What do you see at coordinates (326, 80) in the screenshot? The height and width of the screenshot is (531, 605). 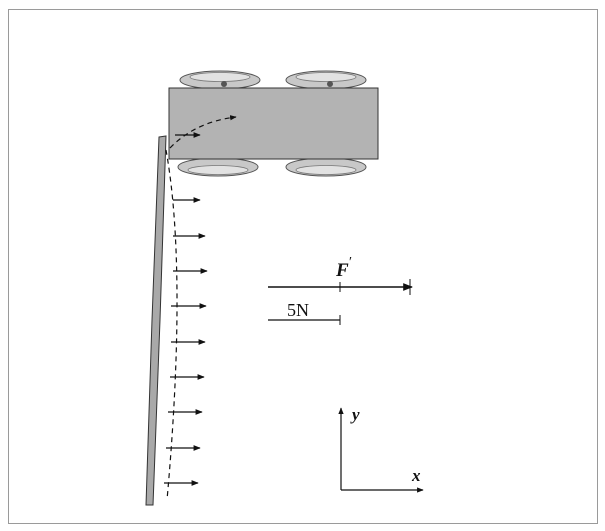 I see `cart-wheel-top-right` at bounding box center [326, 80].